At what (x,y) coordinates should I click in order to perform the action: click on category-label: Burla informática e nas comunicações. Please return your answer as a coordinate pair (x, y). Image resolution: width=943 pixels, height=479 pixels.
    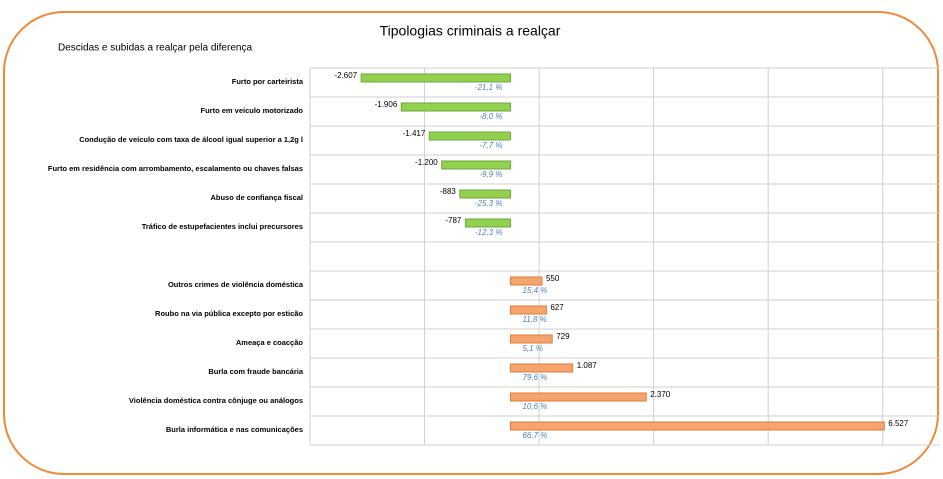
    Looking at the image, I should click on (234, 429).